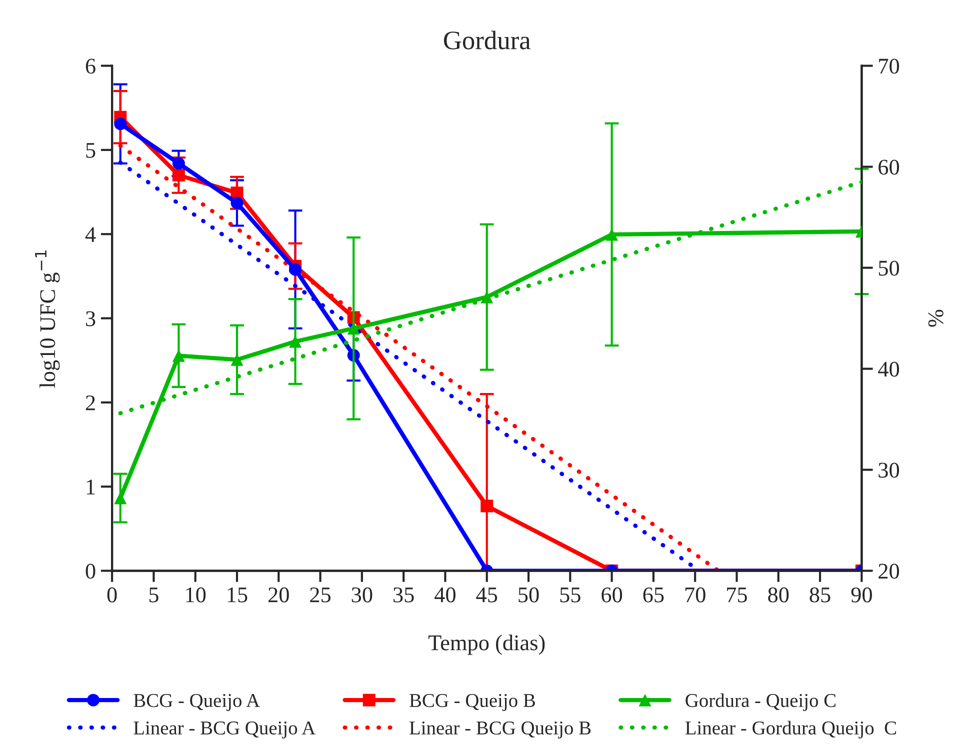 This screenshot has width=966, height=756. I want to click on legend-label: Linear - Gordura Queijo C, so click(790, 729).